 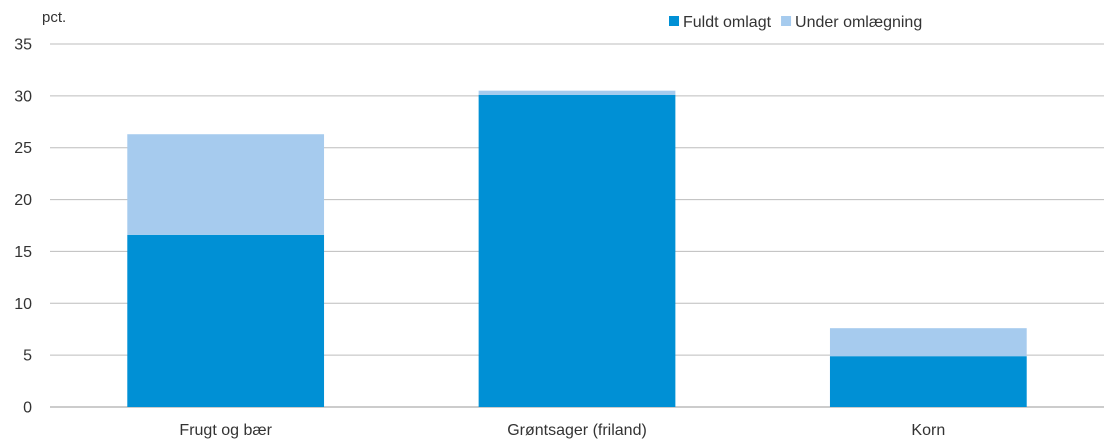 What do you see at coordinates (27, 356) in the screenshot?
I see `y-tick-label-5: 5` at bounding box center [27, 356].